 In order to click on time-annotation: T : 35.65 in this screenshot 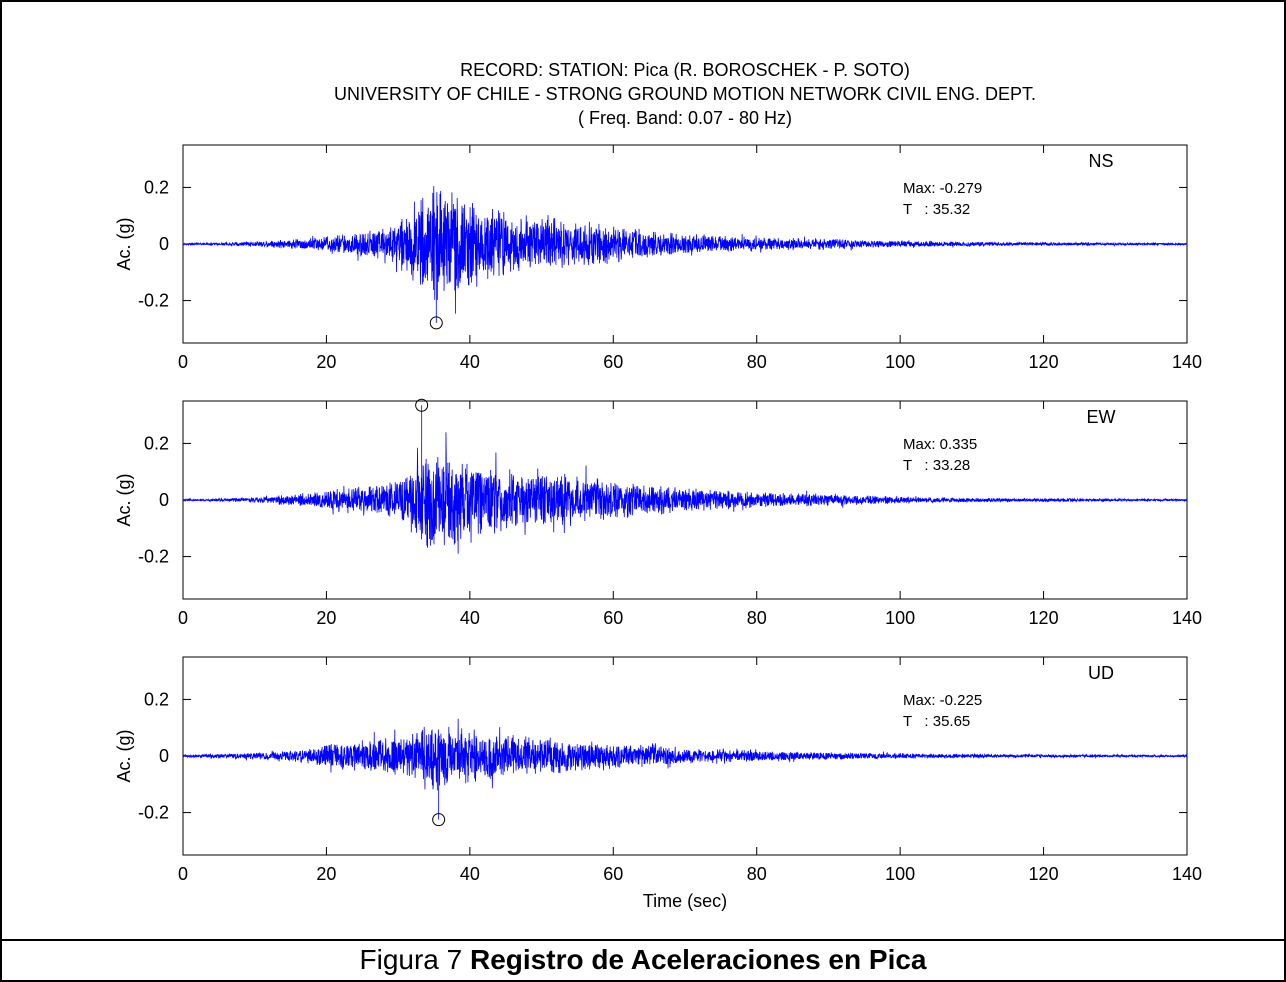, I will do `click(936, 721)`.